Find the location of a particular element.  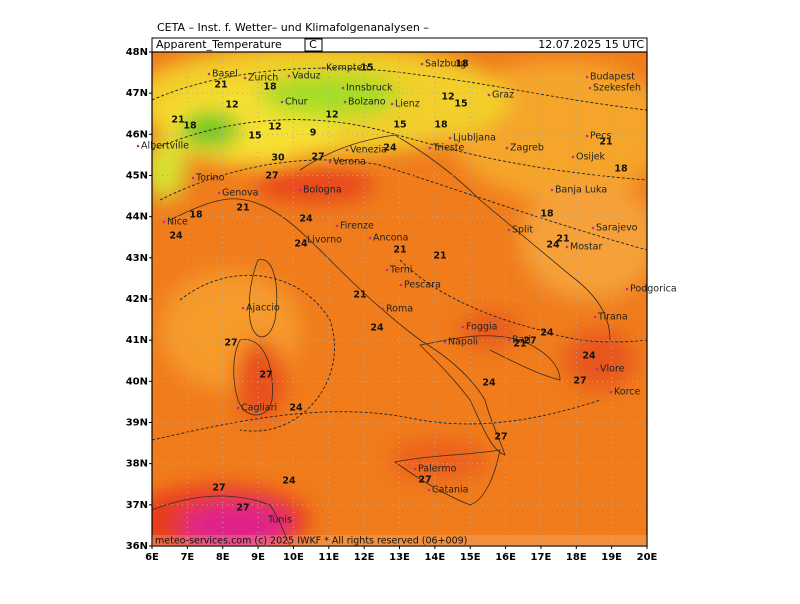

lat-label: 41N is located at coordinates (137, 340).